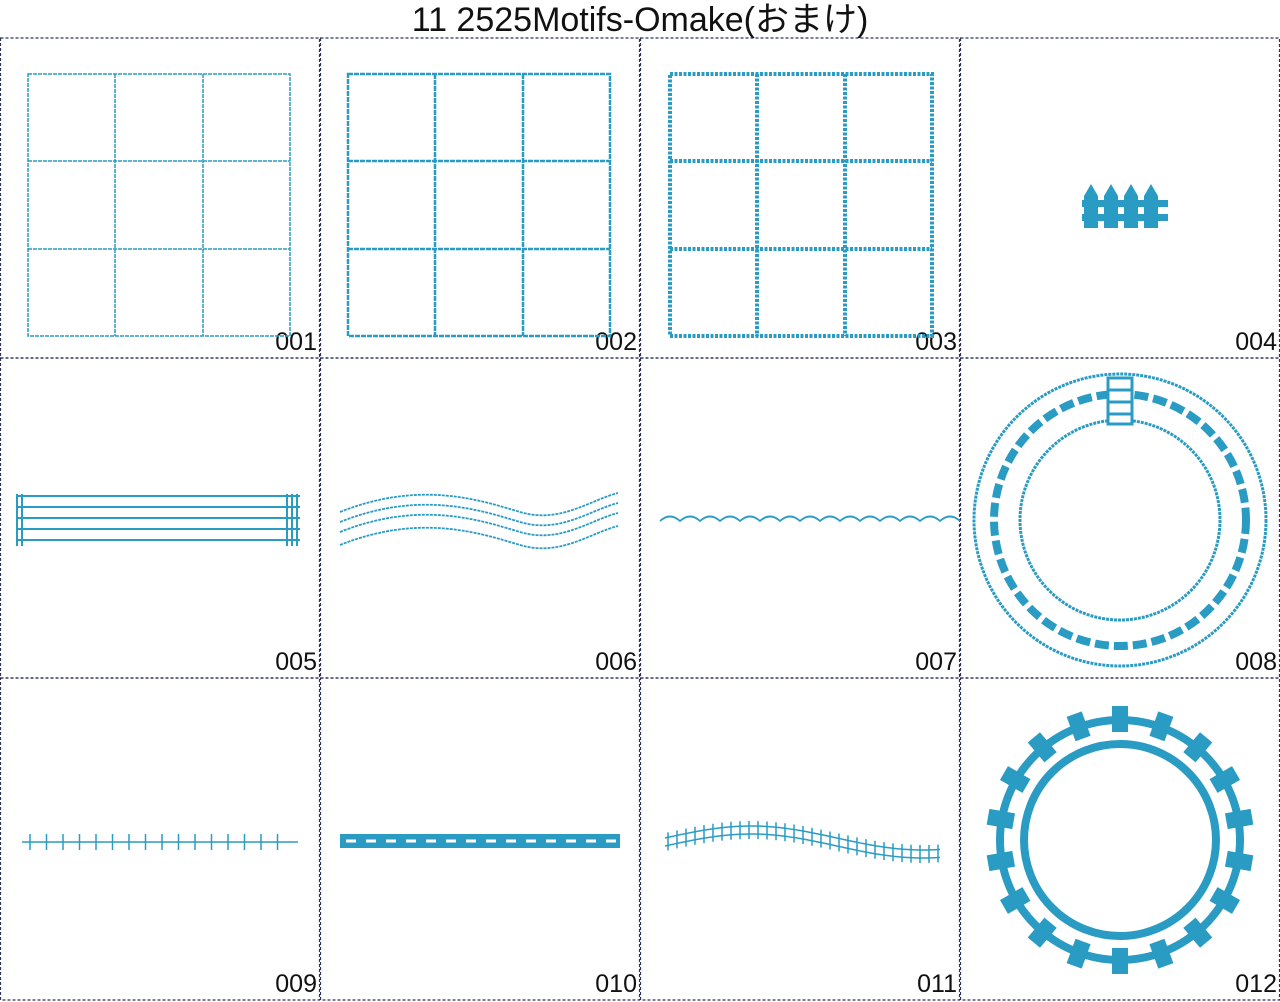  What do you see at coordinates (640, 20) in the screenshot?
I see `title: 11 2525Motifs-Omake(おまけ)` at bounding box center [640, 20].